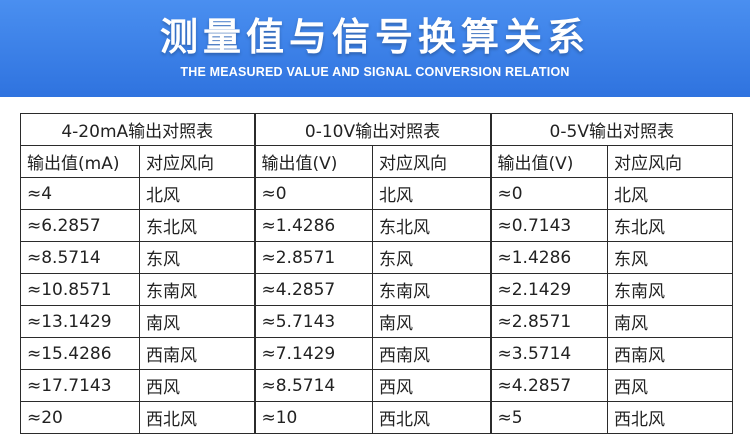 The image size is (750, 441). Describe the element at coordinates (137, 129) in the screenshot. I see `group-title-ma: 4-20mA输出对照表` at that location.